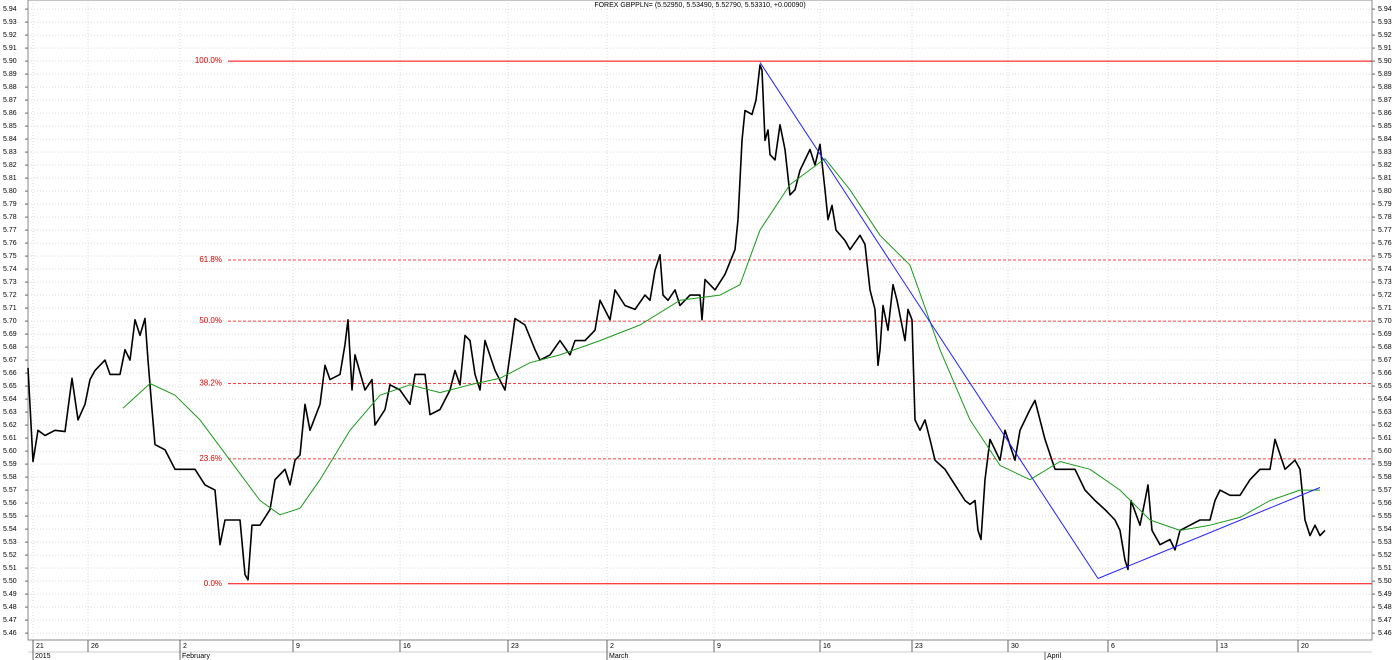 This screenshot has height=660, width=1400. Describe the element at coordinates (1209, 533) in the screenshot. I see `trend-line` at that location.